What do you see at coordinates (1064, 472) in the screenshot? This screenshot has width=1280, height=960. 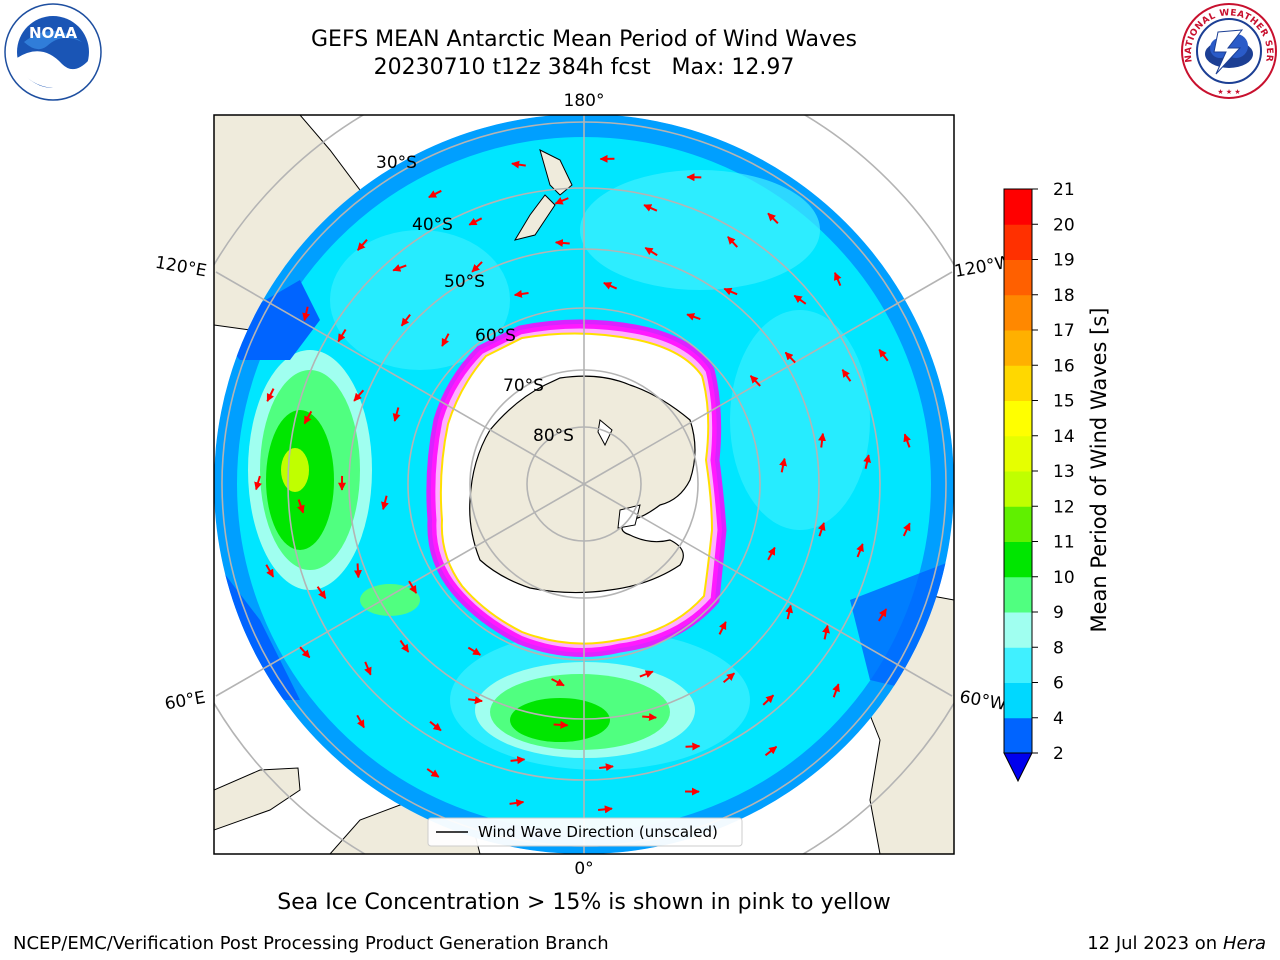 I see `colorbar-tick-label: 13` at bounding box center [1064, 472].